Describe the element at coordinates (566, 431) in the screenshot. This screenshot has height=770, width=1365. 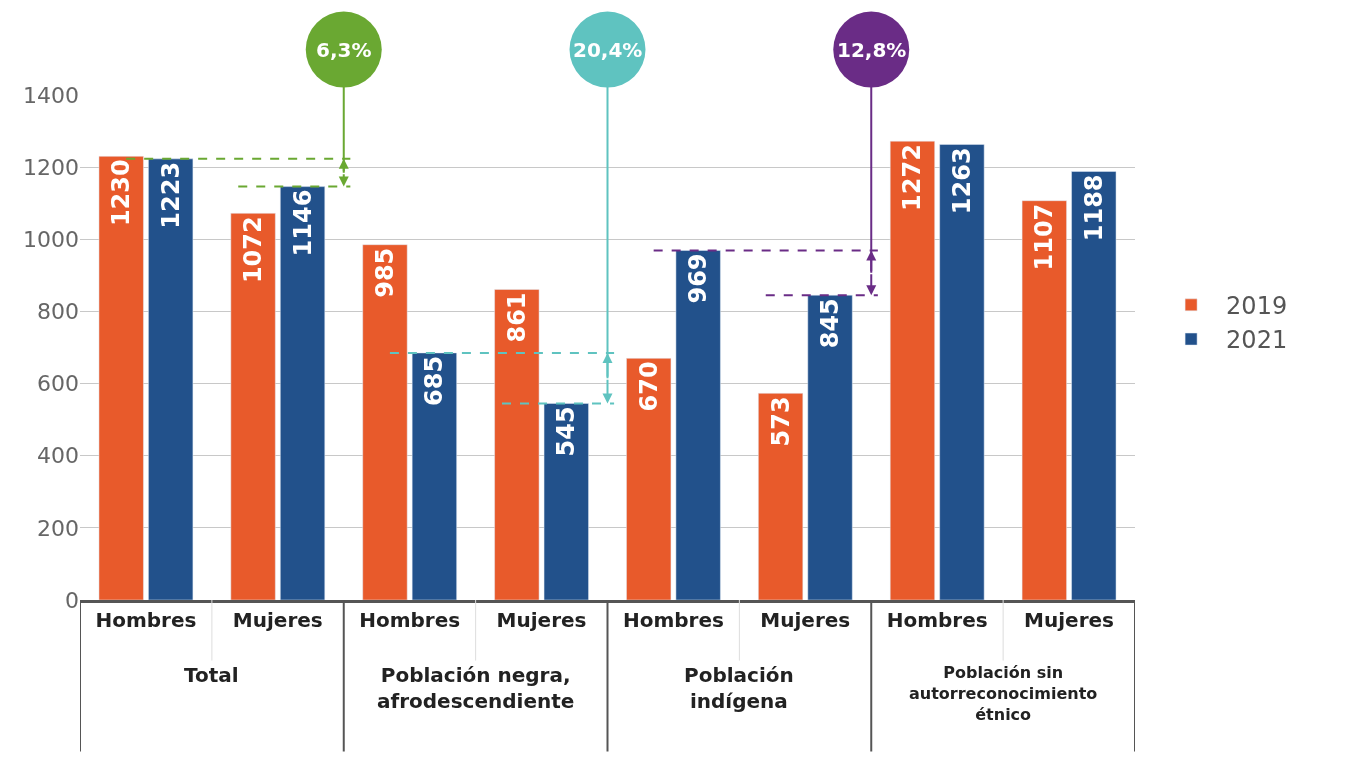
I see `data-label: 545` at that location.